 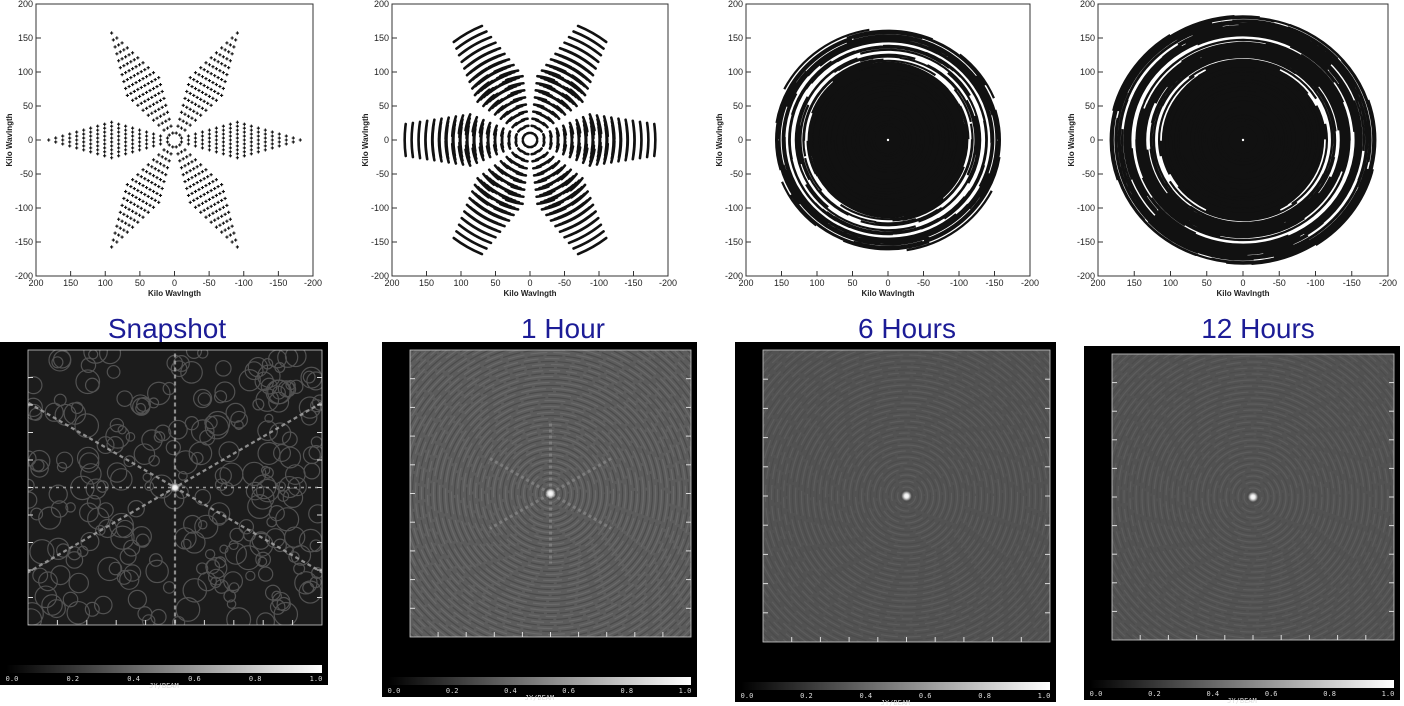 I want to click on x-tick-label: -50, so click(x=1279, y=283).